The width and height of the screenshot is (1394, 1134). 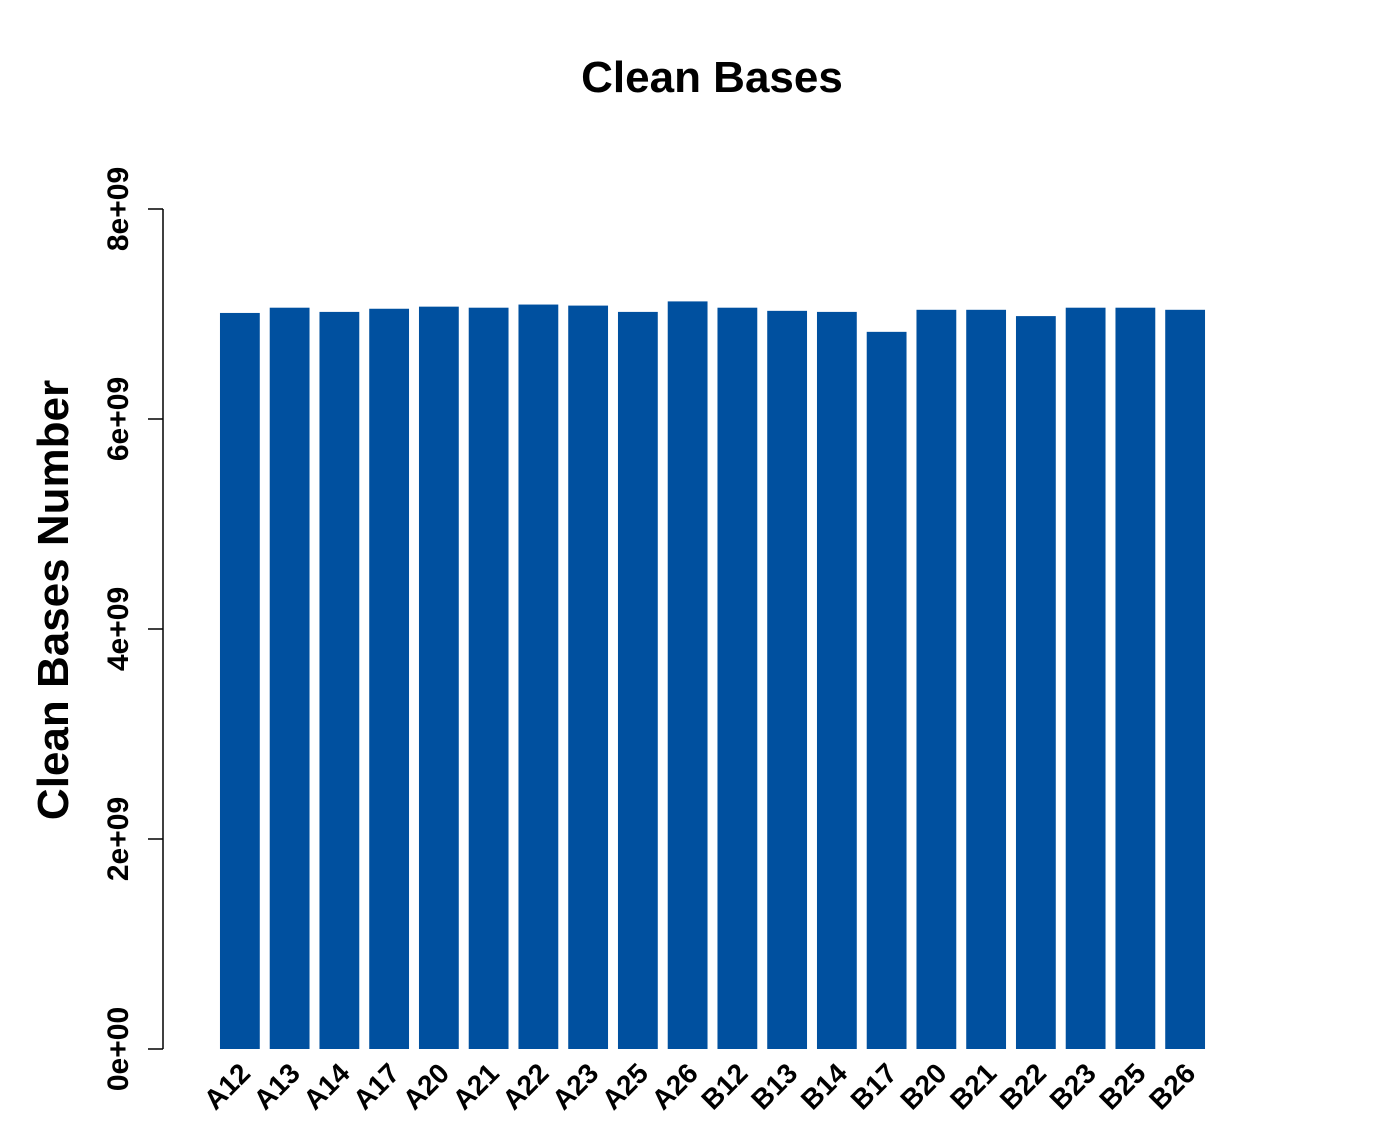 I want to click on x-tick-label: B13, so click(x=774, y=1086).